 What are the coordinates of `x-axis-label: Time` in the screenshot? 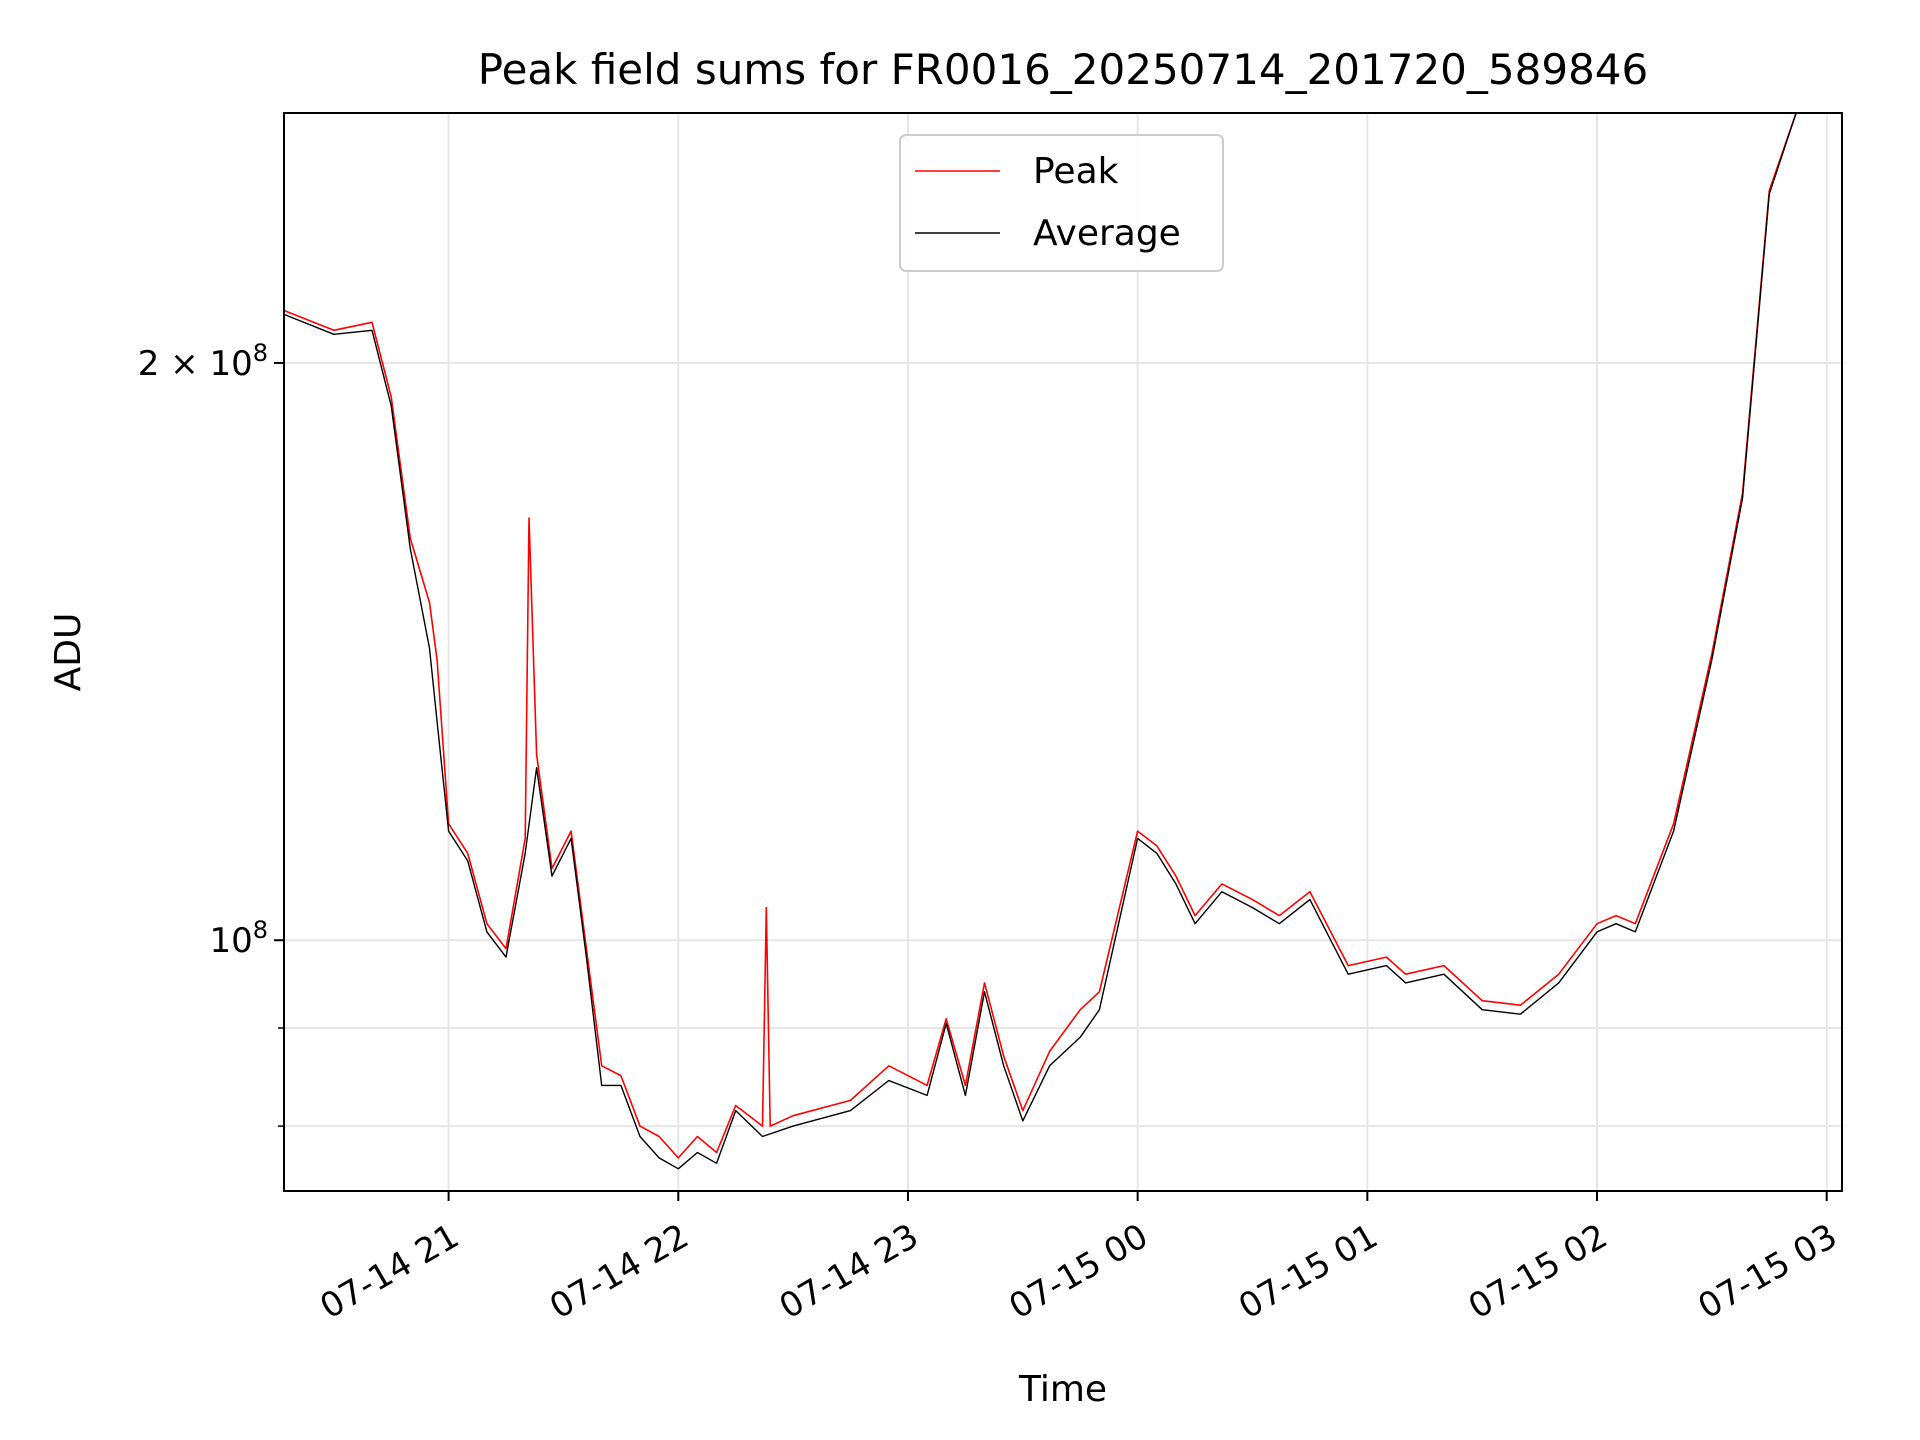 It's located at (1062, 1389).